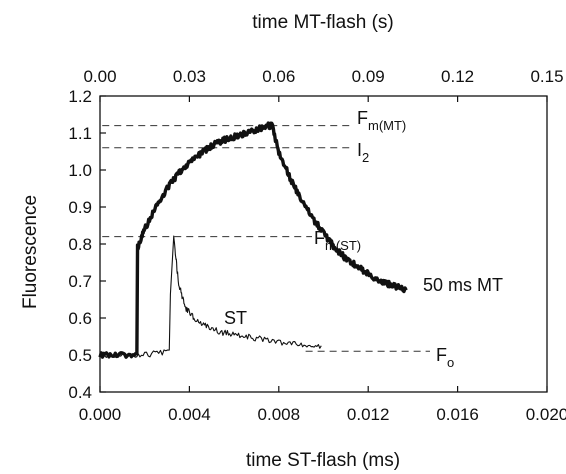 This screenshot has width=566, height=474. Describe the element at coordinates (463, 285) in the screenshot. I see `series-label-mt: 50 ms MT` at that location.